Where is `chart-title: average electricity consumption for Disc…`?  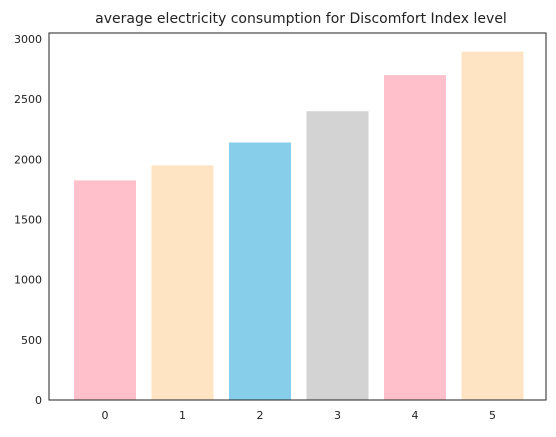
chart-title: average electricity consumption for Disc… is located at coordinates (301, 19).